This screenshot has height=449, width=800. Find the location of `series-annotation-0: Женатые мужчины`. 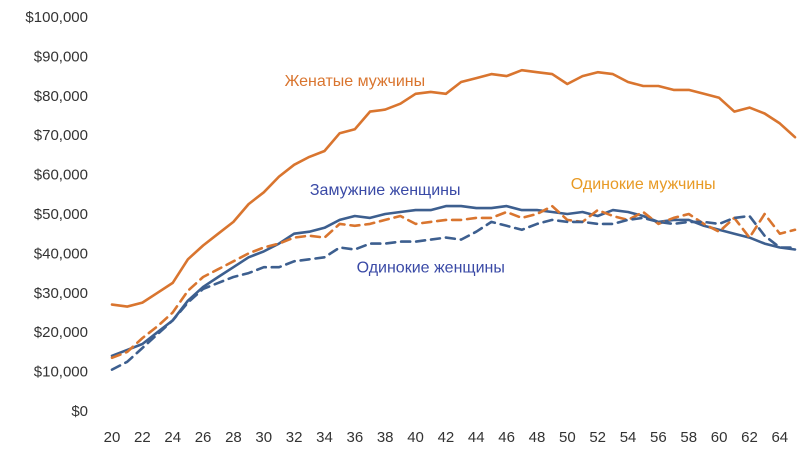

series-annotation-0: Женатые мужчины is located at coordinates (355, 81).